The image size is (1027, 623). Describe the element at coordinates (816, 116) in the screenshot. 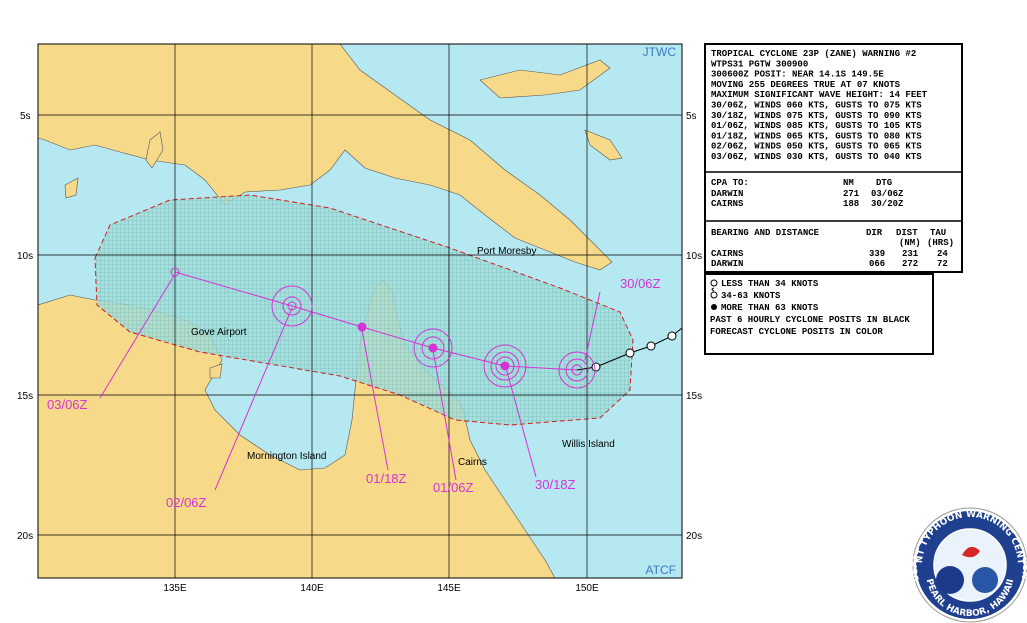

I see `warning-line: 30/18Z, WINDS 075 KTS, GUSTS TO 090 KTS` at that location.